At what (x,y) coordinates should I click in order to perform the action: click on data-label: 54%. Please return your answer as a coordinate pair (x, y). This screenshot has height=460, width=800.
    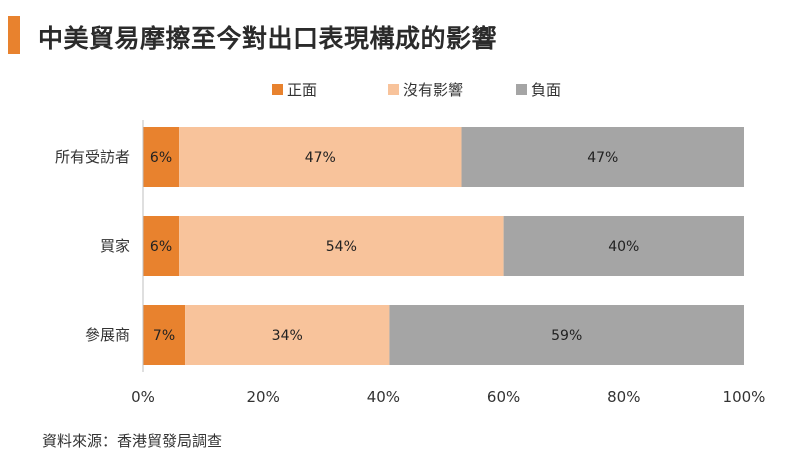
    Looking at the image, I should click on (341, 247).